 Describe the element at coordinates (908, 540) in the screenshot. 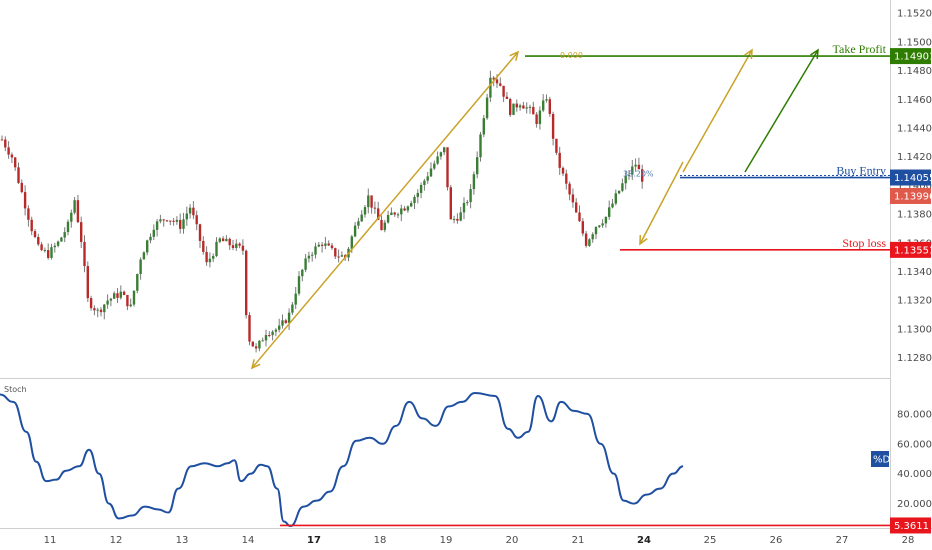

I see `time-tick-label: 28` at that location.